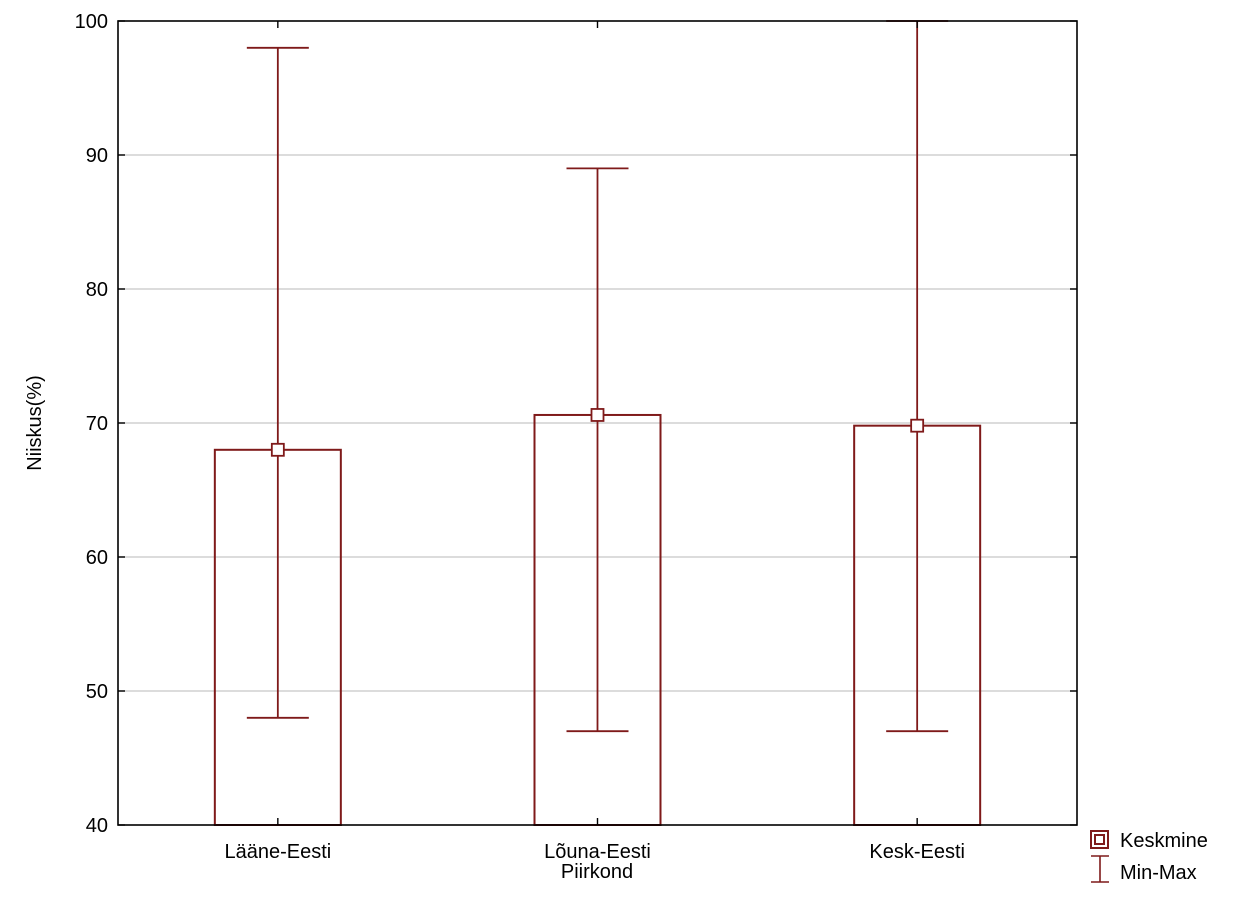  What do you see at coordinates (91, 22) in the screenshot?
I see `y-tick-label-100: 100` at bounding box center [91, 22].